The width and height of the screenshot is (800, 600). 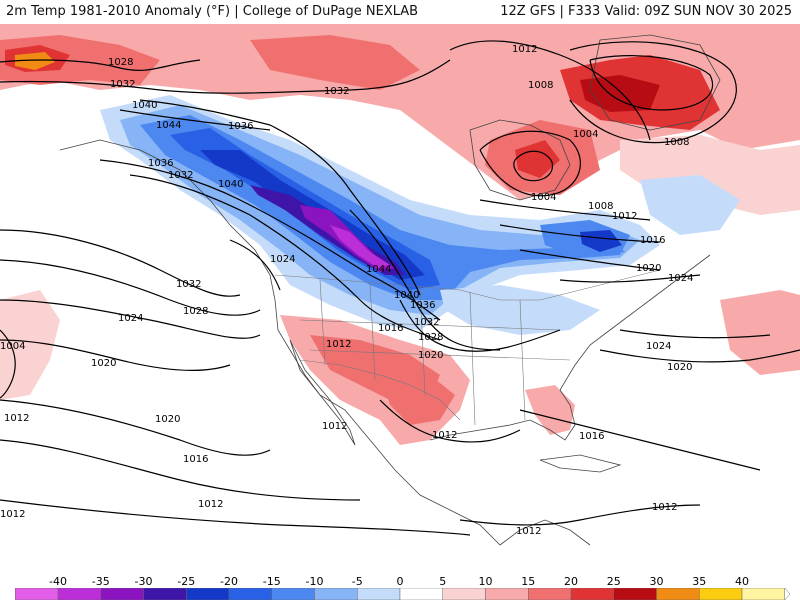 I want to click on isobar-1028-c, so click(x=425, y=280).